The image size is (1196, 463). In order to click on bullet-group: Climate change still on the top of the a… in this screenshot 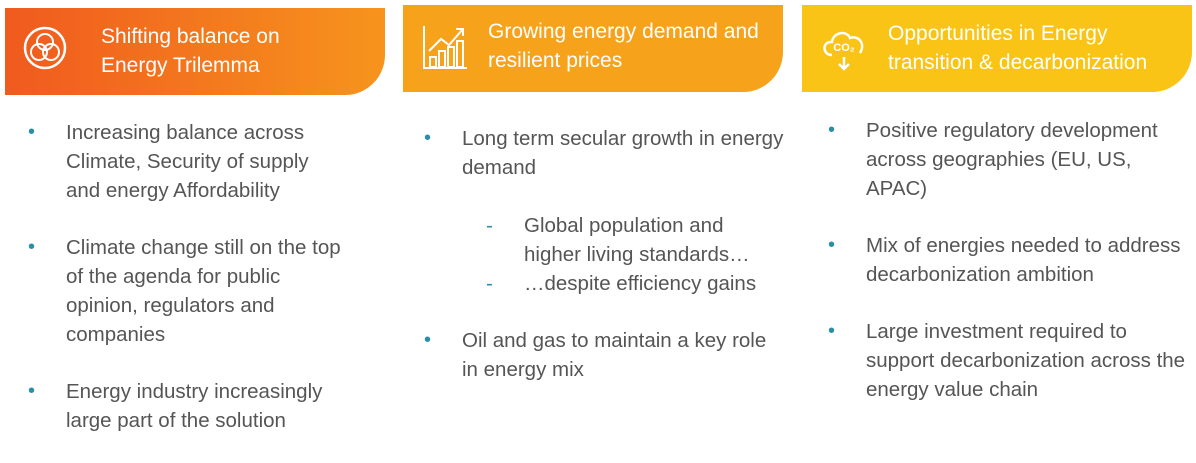, I will do `click(188, 291)`.